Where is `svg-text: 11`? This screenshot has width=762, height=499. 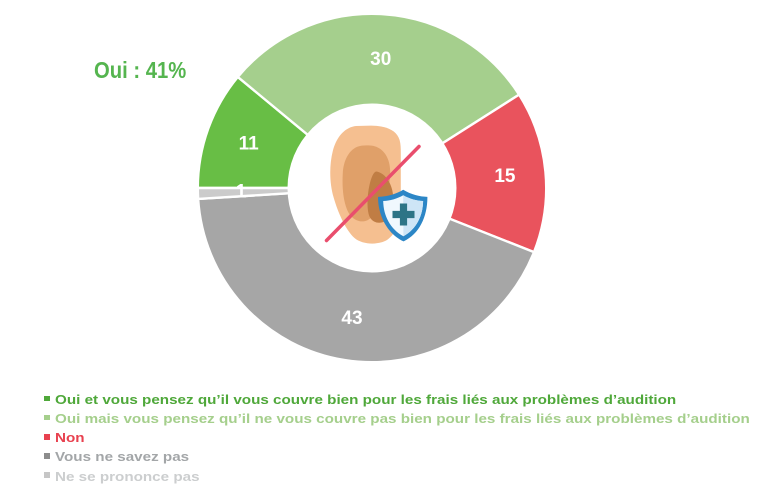
svg-text: 11 is located at coordinates (249, 144).